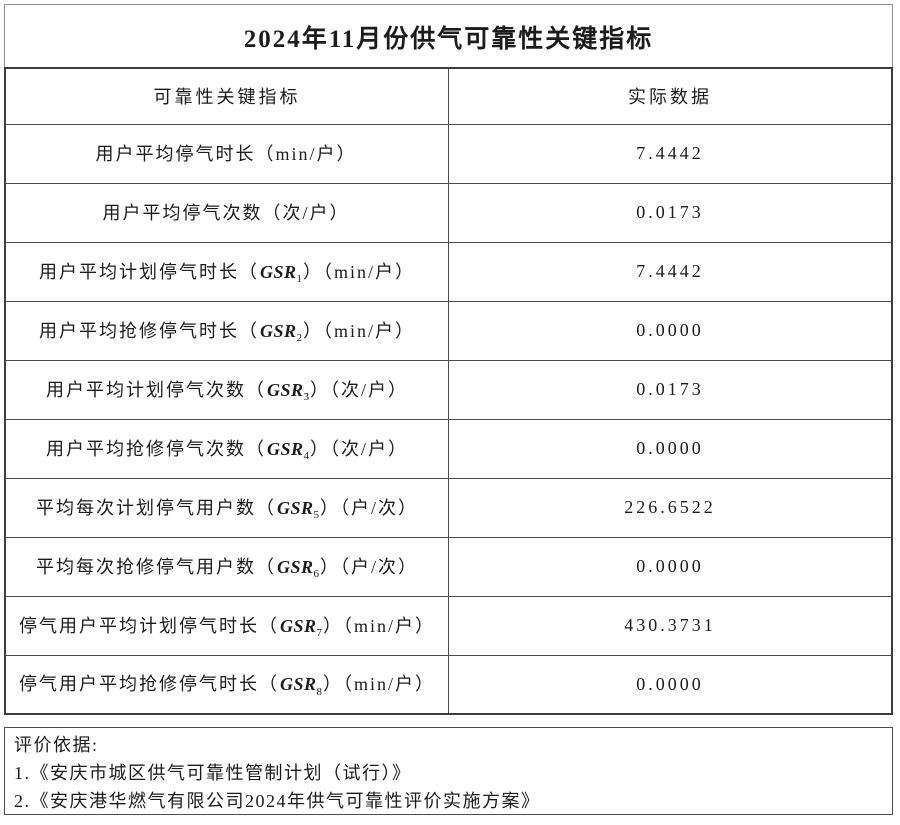 Image resolution: width=900 pixels, height=825 pixels. Describe the element at coordinates (299, 279) in the screenshot. I see `gsr-subscript: 1` at that location.